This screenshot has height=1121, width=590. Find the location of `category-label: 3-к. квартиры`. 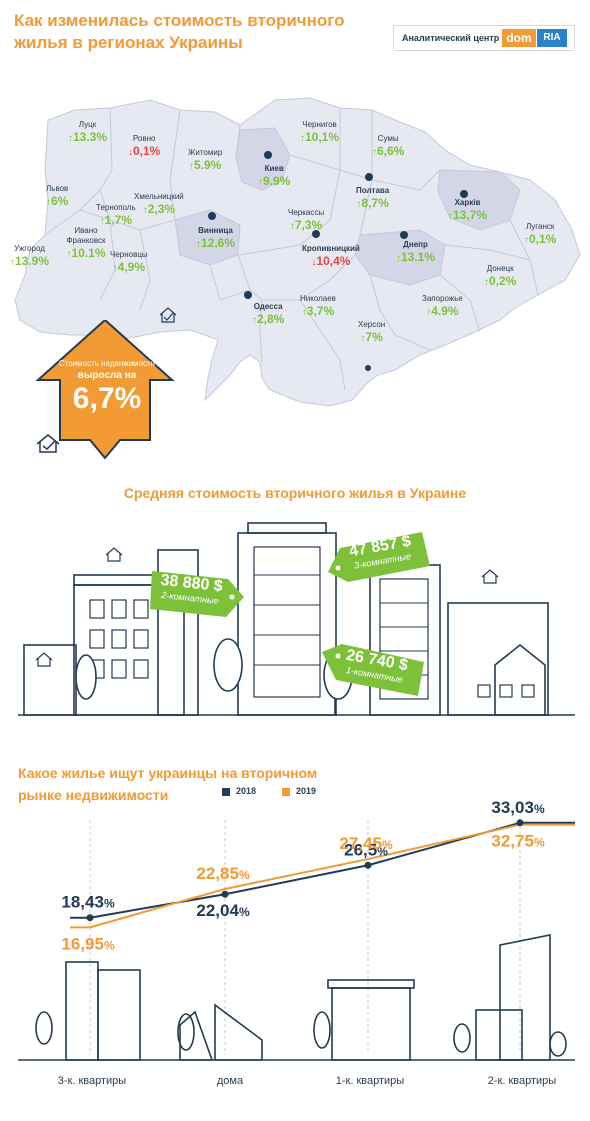

category-label: 3-к. квартиры is located at coordinates (92, 1081).